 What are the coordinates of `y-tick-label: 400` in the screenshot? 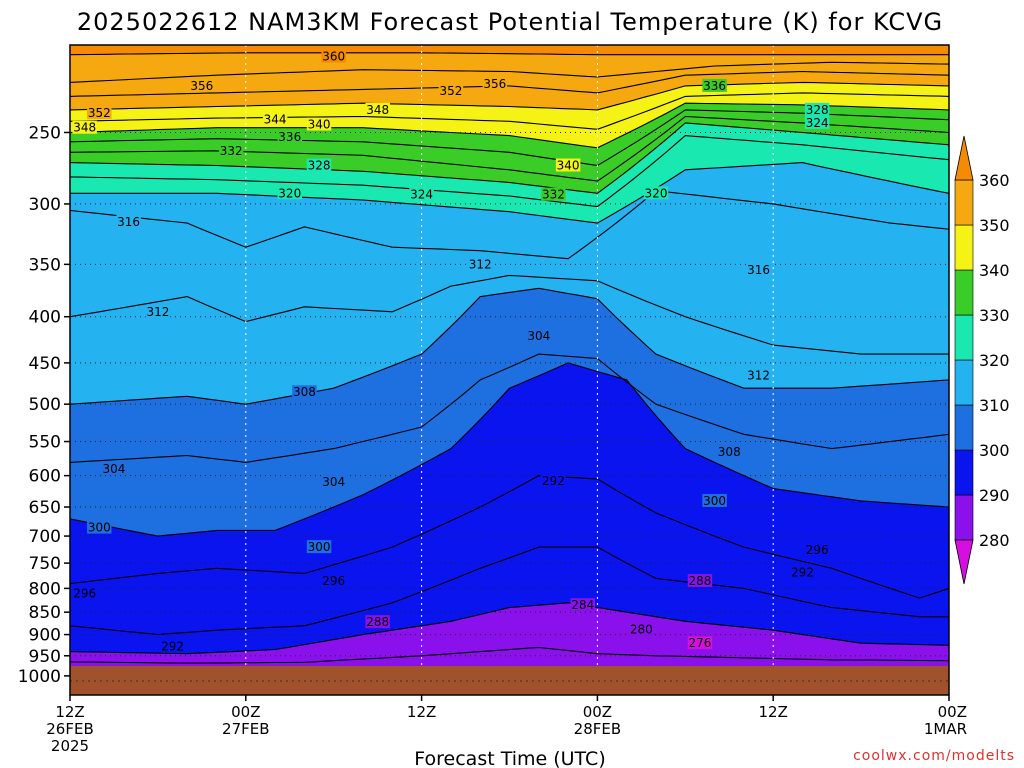 It's located at (45, 318).